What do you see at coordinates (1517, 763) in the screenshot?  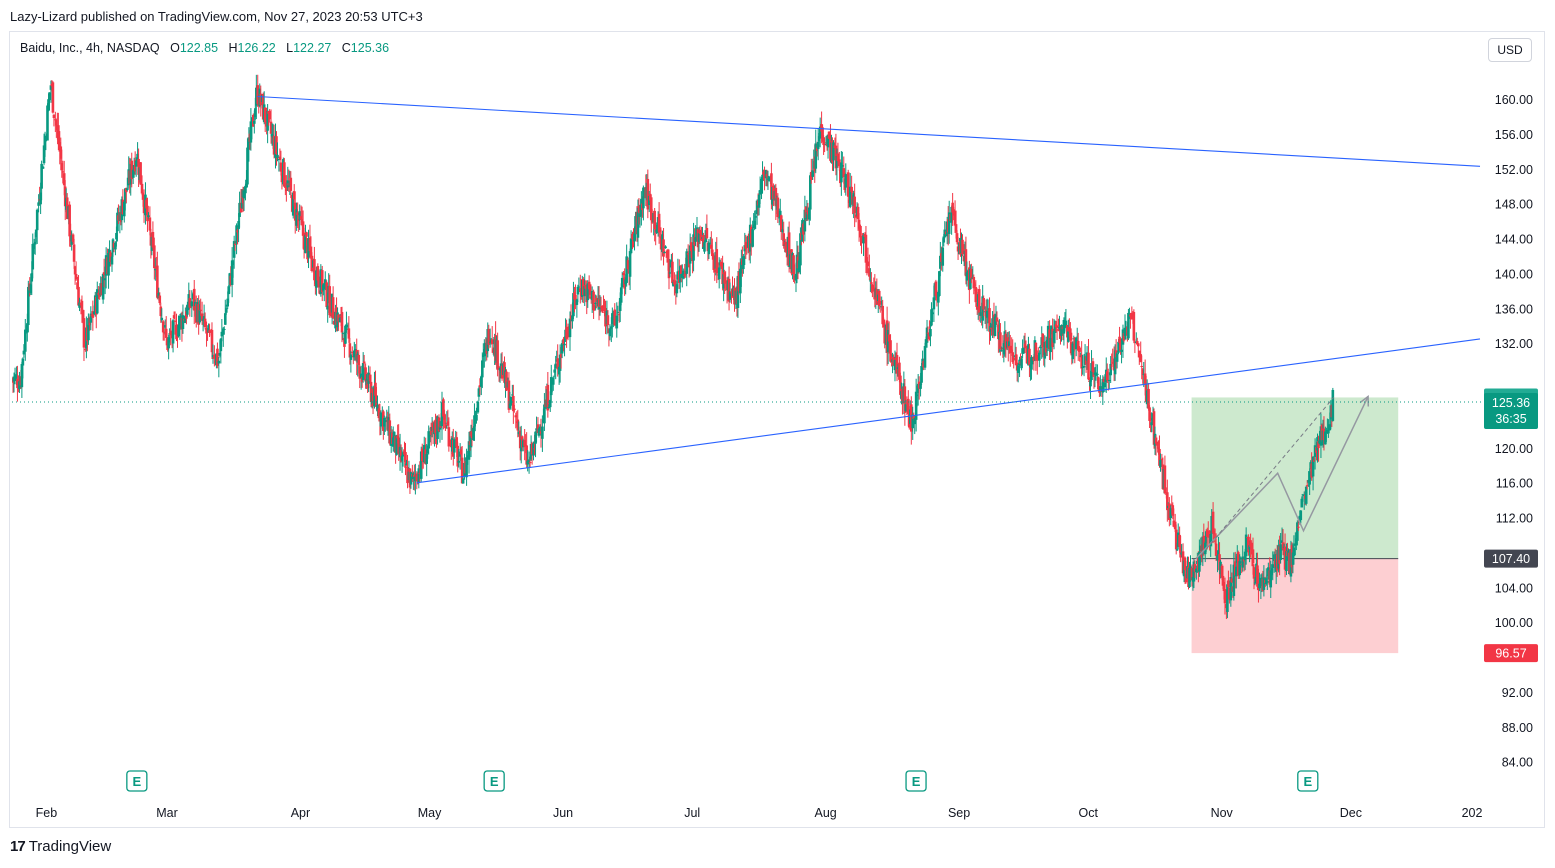 I see `y-axis-label: 84.00` at bounding box center [1517, 763].